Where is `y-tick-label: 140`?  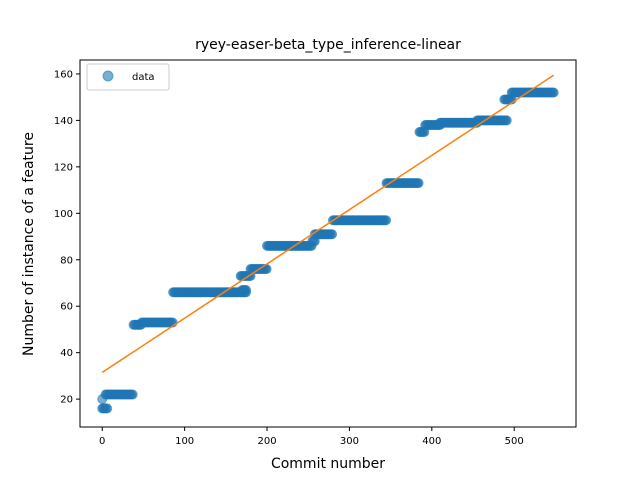
y-tick-label: 140 is located at coordinates (63, 121).